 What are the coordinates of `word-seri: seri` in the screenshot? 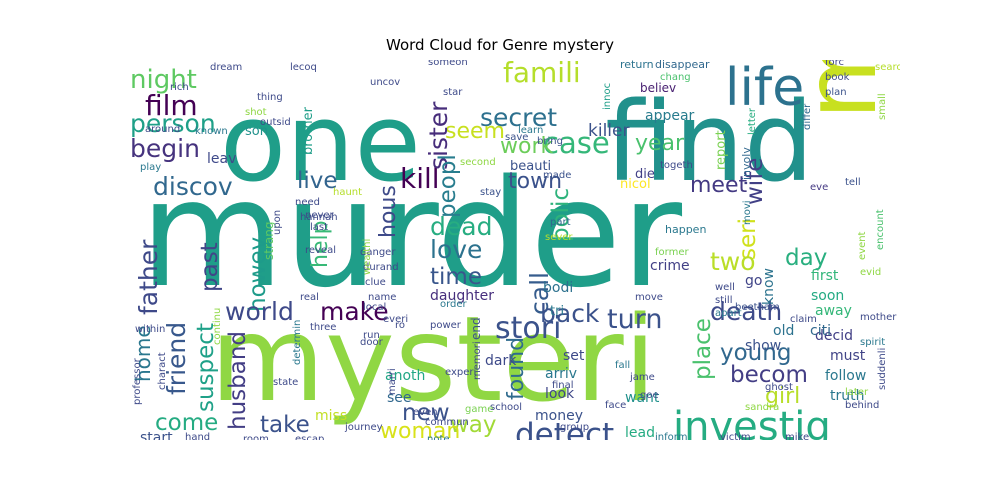 It's located at (748, 239).